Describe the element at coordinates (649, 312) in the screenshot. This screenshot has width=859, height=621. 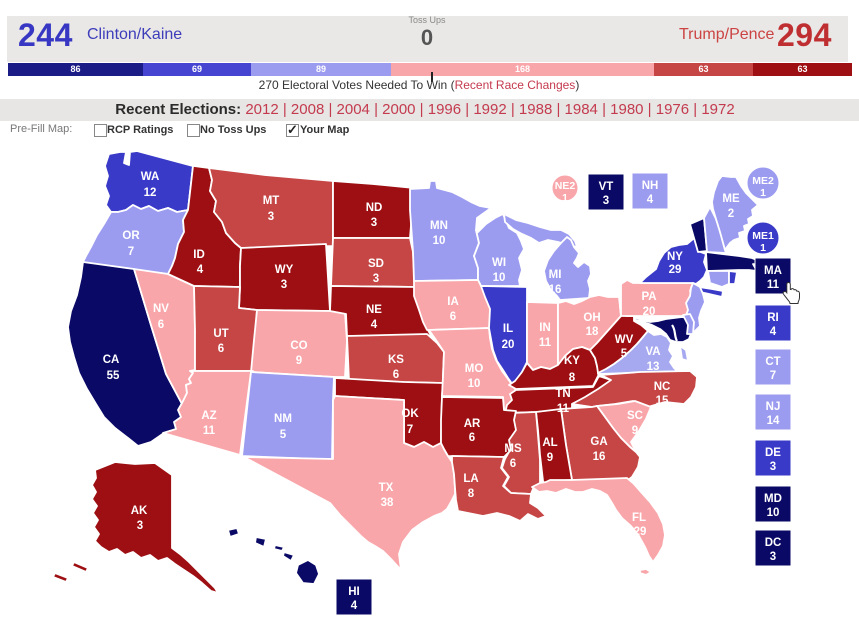
I see `svg-text: 20` at that location.